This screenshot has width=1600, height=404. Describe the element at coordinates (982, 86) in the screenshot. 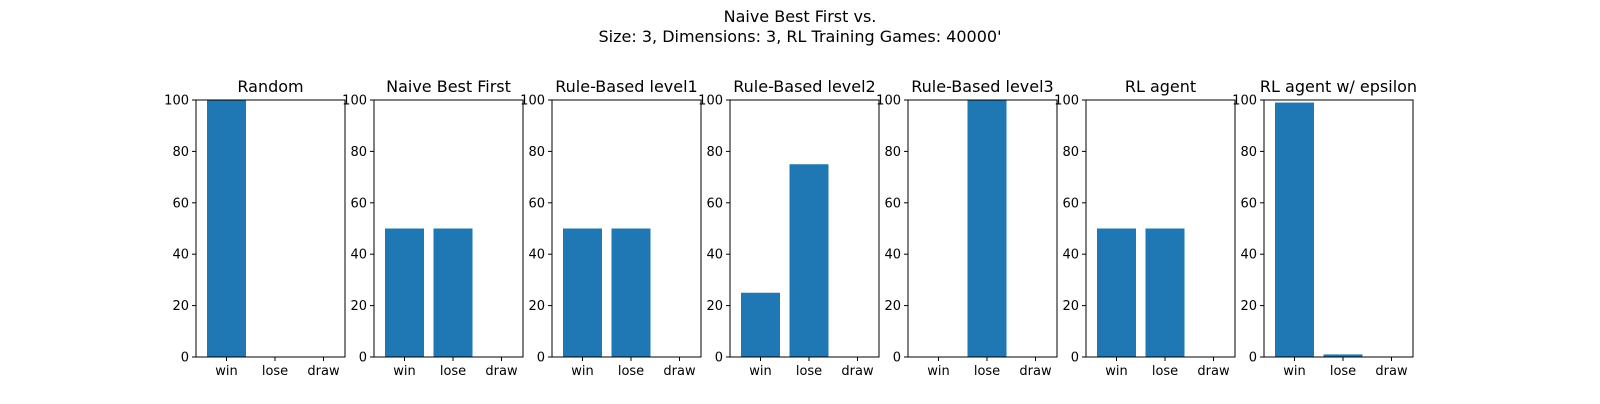

I see `subplot-title: Rule-Based level3` at that location.